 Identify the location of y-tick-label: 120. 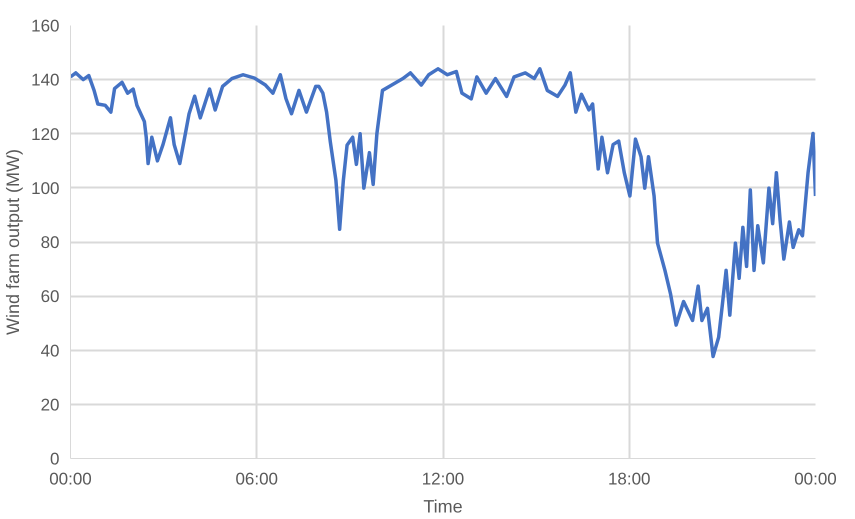
(45, 134).